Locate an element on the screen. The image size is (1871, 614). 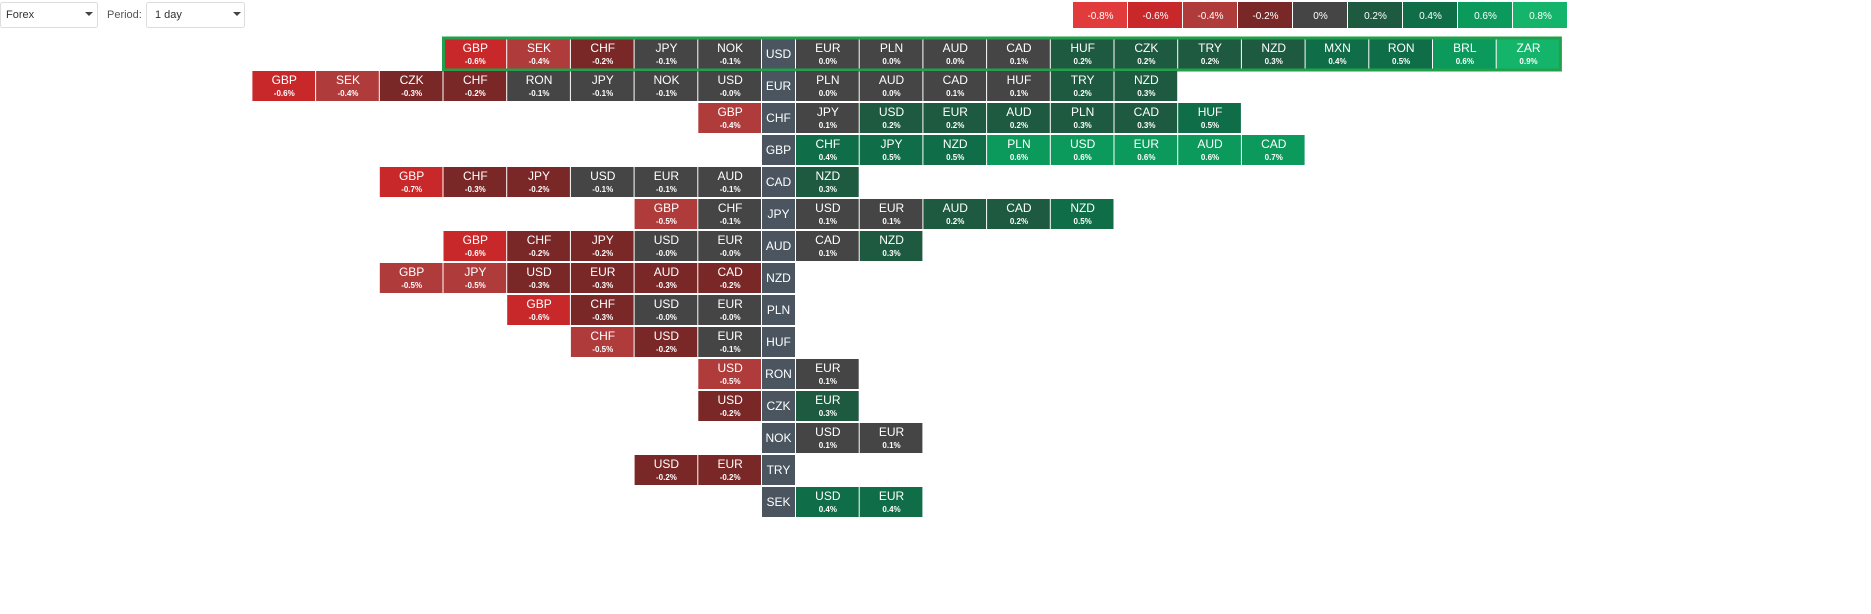
period-value: 1 day is located at coordinates (168, 15).